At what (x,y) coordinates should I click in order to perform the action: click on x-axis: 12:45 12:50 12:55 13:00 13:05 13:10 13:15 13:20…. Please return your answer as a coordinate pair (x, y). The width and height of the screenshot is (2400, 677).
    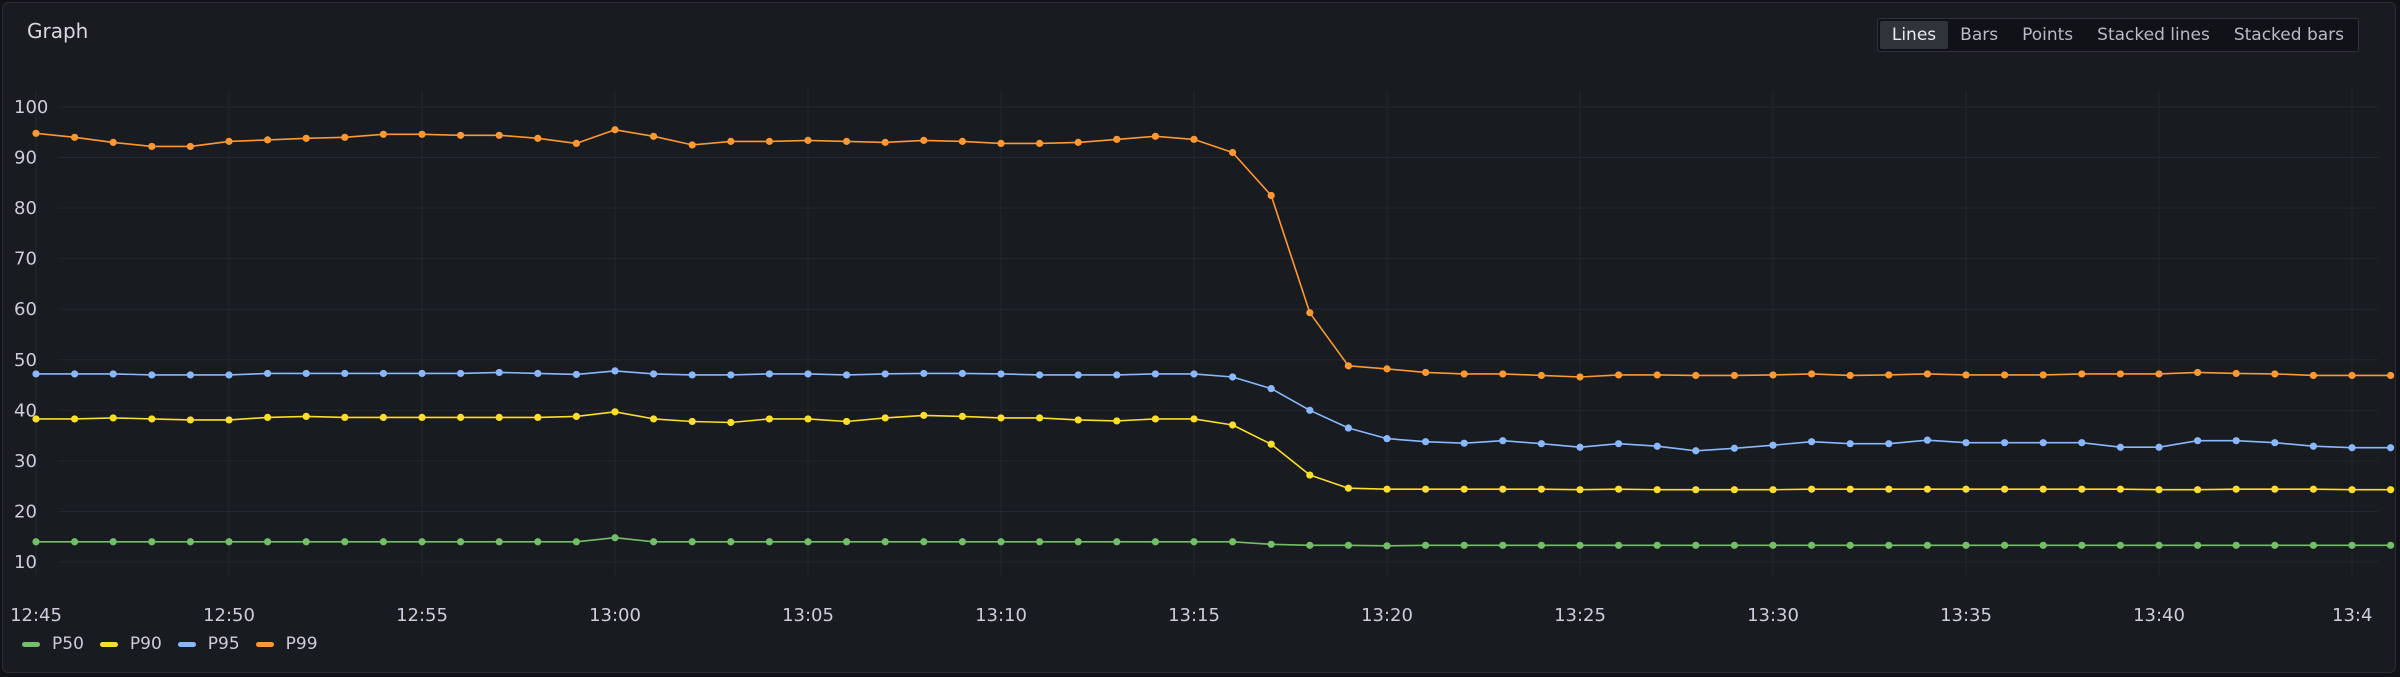
    Looking at the image, I should click on (1191, 615).